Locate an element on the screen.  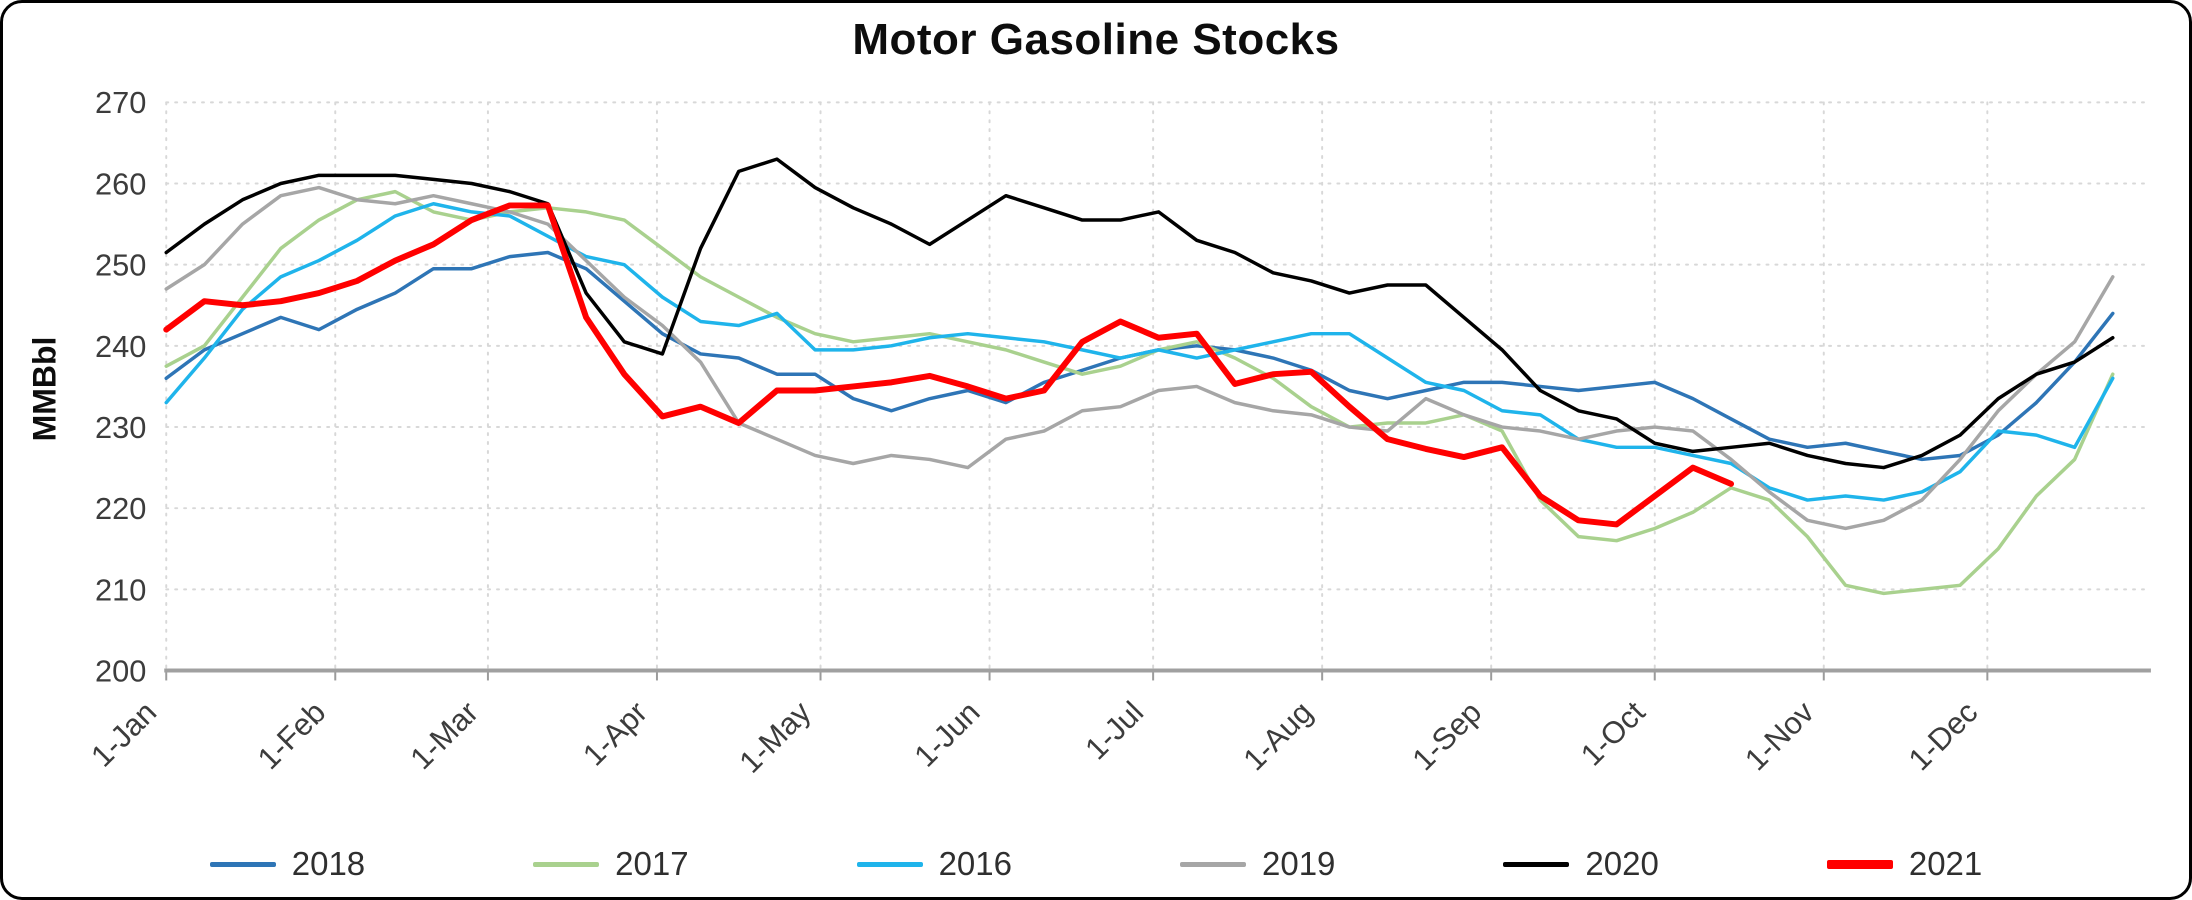
legend-swatch-2019 is located at coordinates (1213, 864).